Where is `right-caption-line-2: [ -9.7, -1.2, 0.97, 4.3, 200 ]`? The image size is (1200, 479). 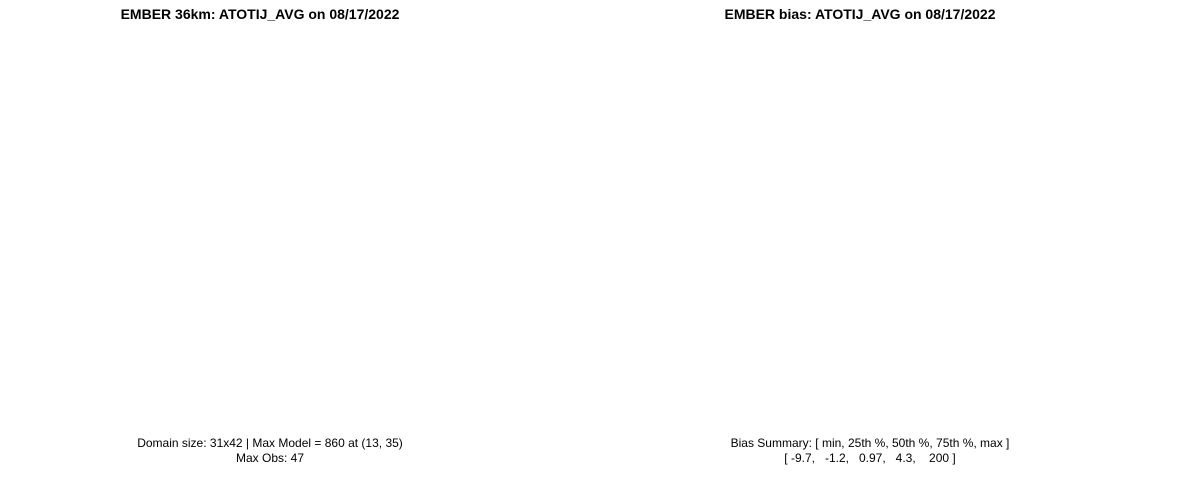 right-caption-line-2: [ -9.7, -1.2, 0.97, 4.3, 200 ] is located at coordinates (870, 458).